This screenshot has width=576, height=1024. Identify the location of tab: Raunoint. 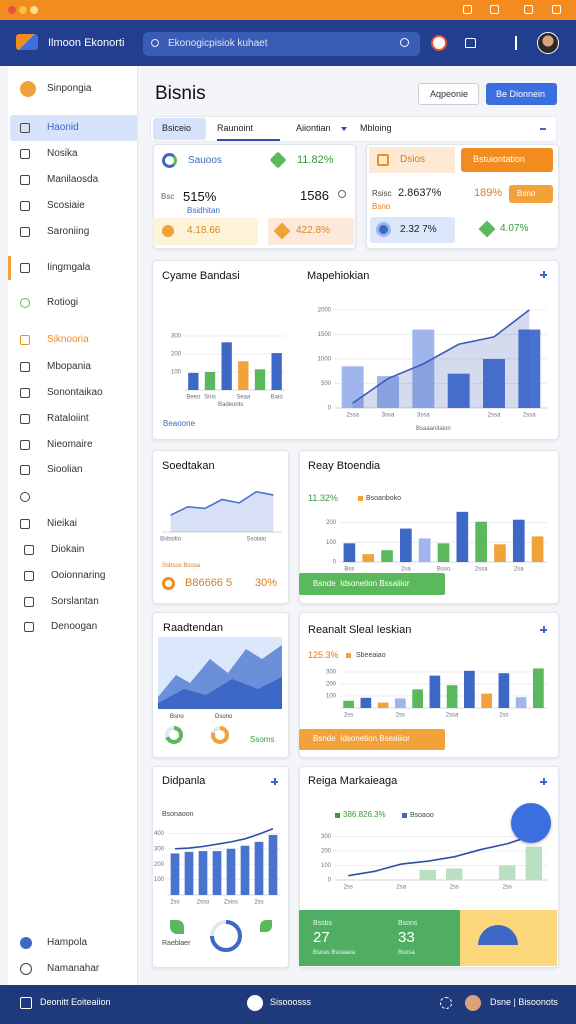
(235, 128).